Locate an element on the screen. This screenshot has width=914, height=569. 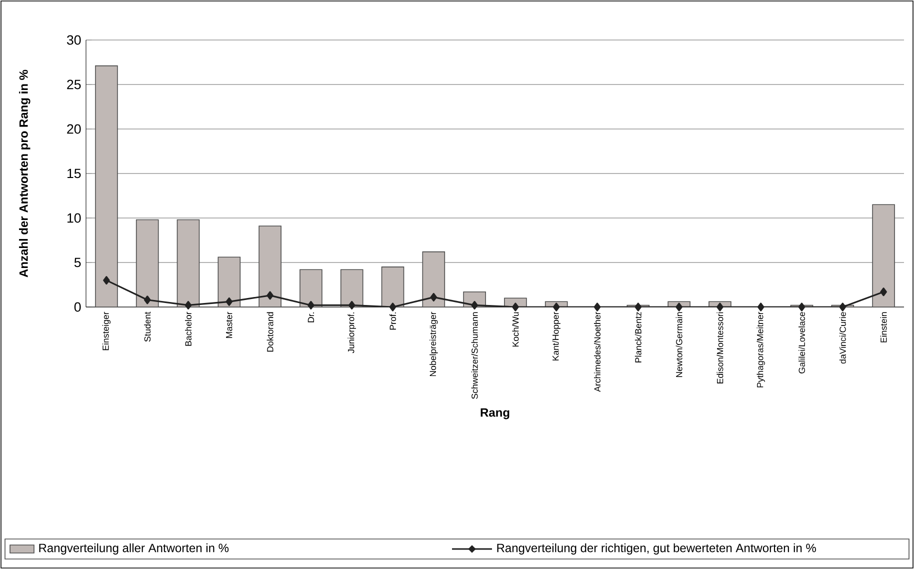
x-tick-label: Doktorand is located at coordinates (270, 332).